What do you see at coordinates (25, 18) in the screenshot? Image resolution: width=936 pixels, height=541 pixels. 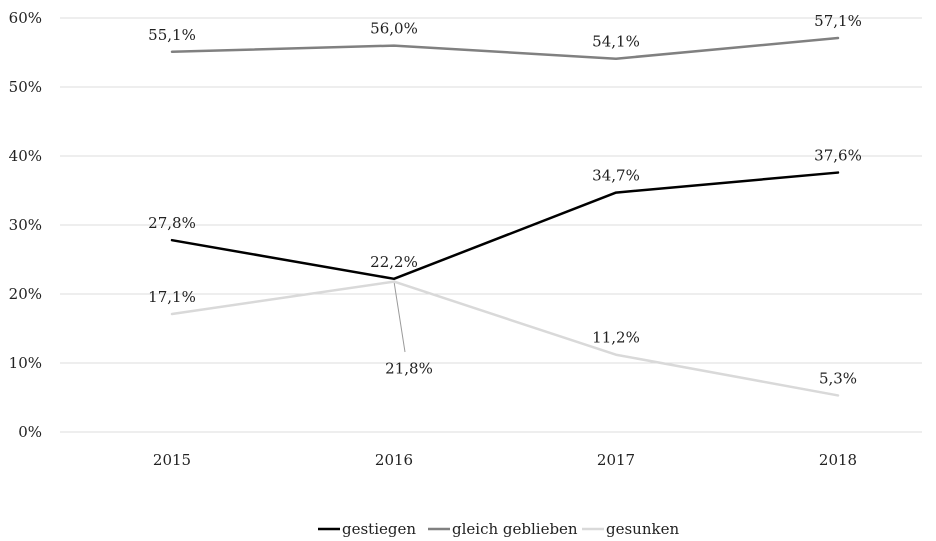 I see `y-tick-label: 60%` at bounding box center [25, 18].